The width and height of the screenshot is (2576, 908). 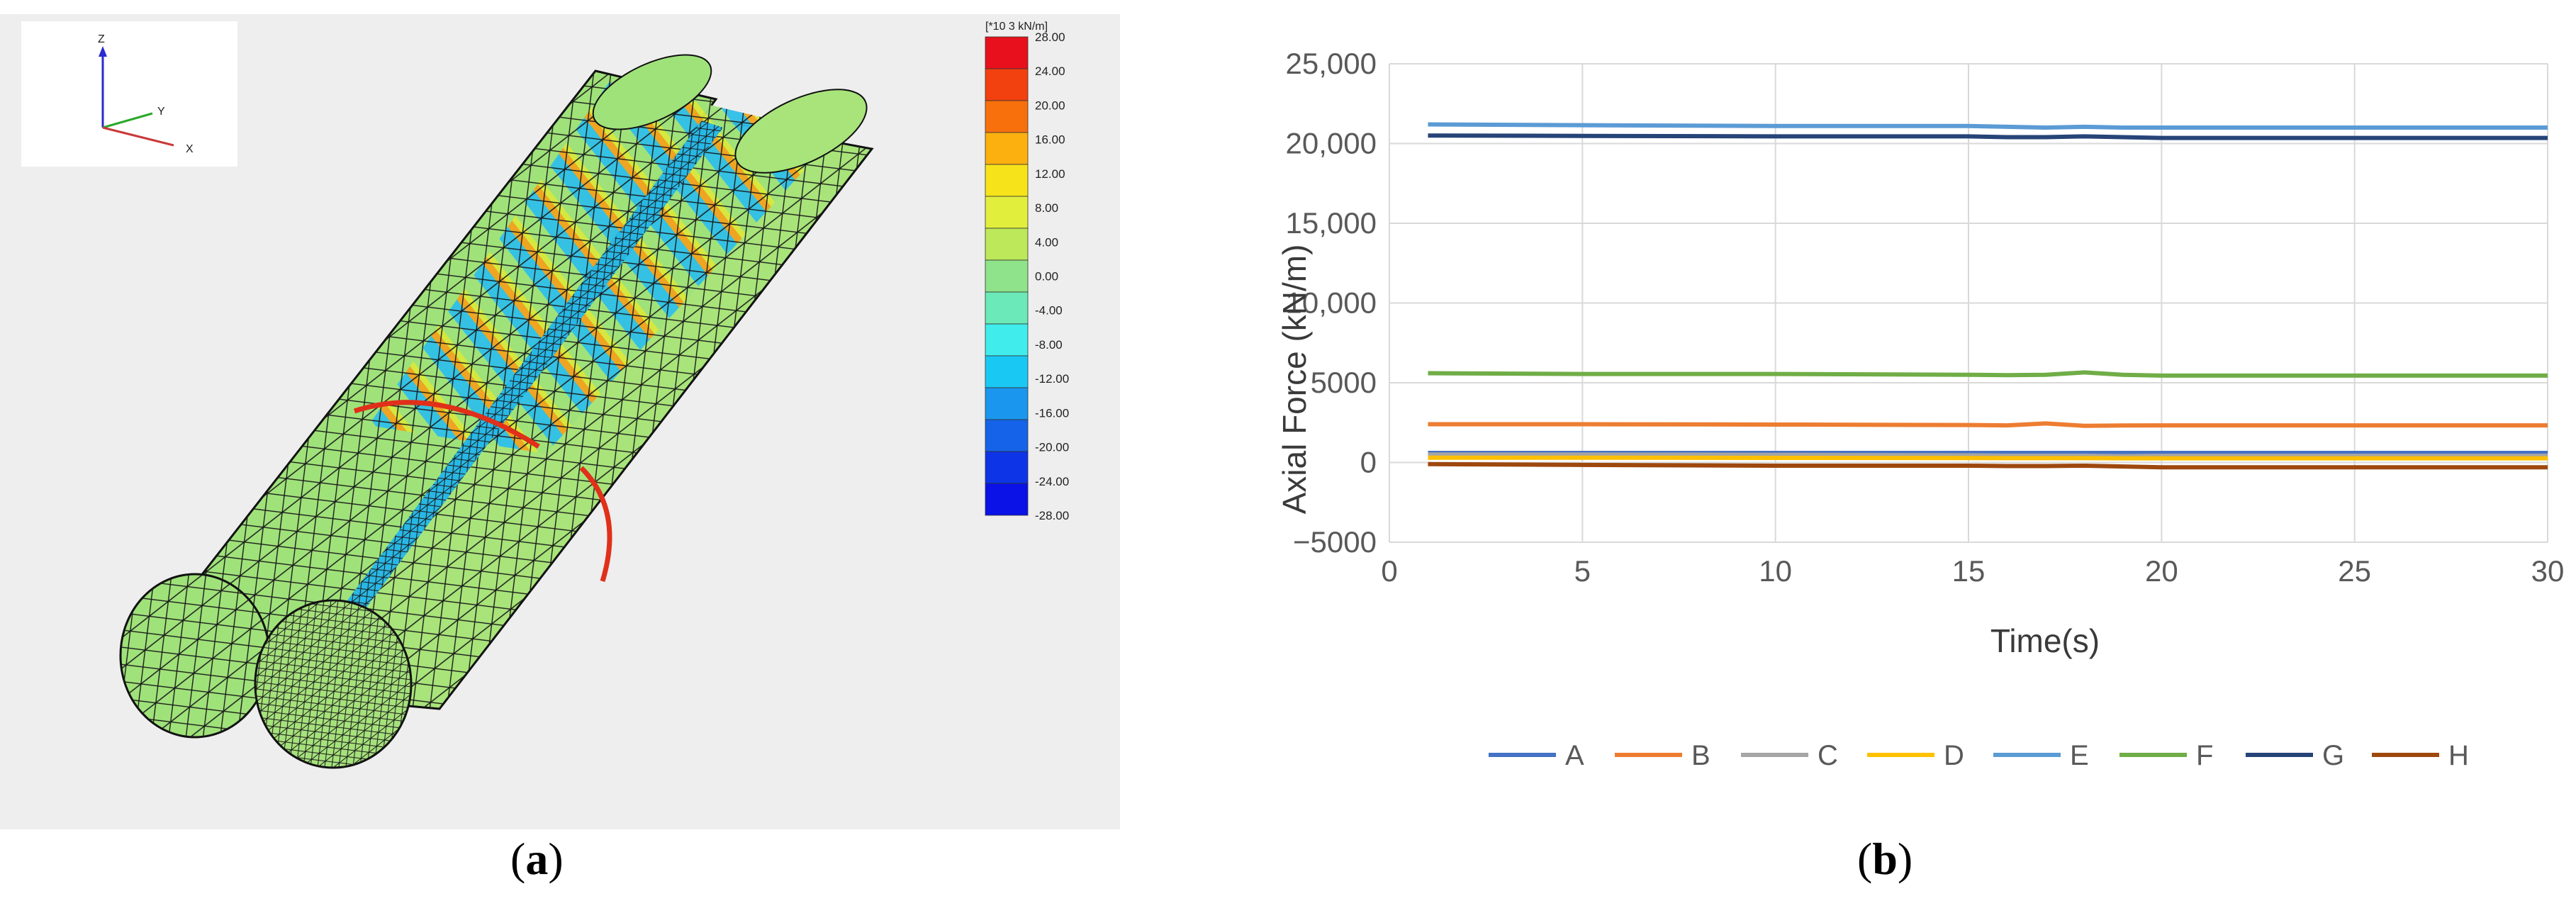 What do you see at coordinates (1050, 140) in the screenshot?
I see `colorbar-label: 16.00` at bounding box center [1050, 140].